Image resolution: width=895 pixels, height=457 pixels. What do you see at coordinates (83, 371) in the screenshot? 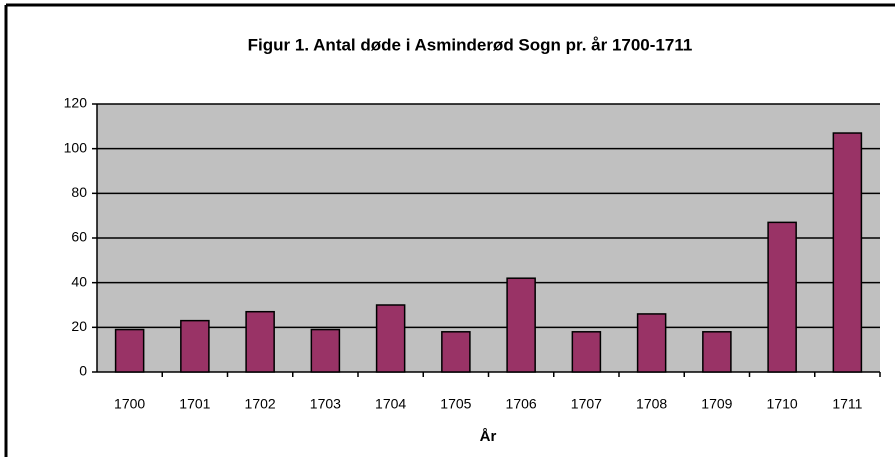
I see `y-tick-label: 0` at bounding box center [83, 371].